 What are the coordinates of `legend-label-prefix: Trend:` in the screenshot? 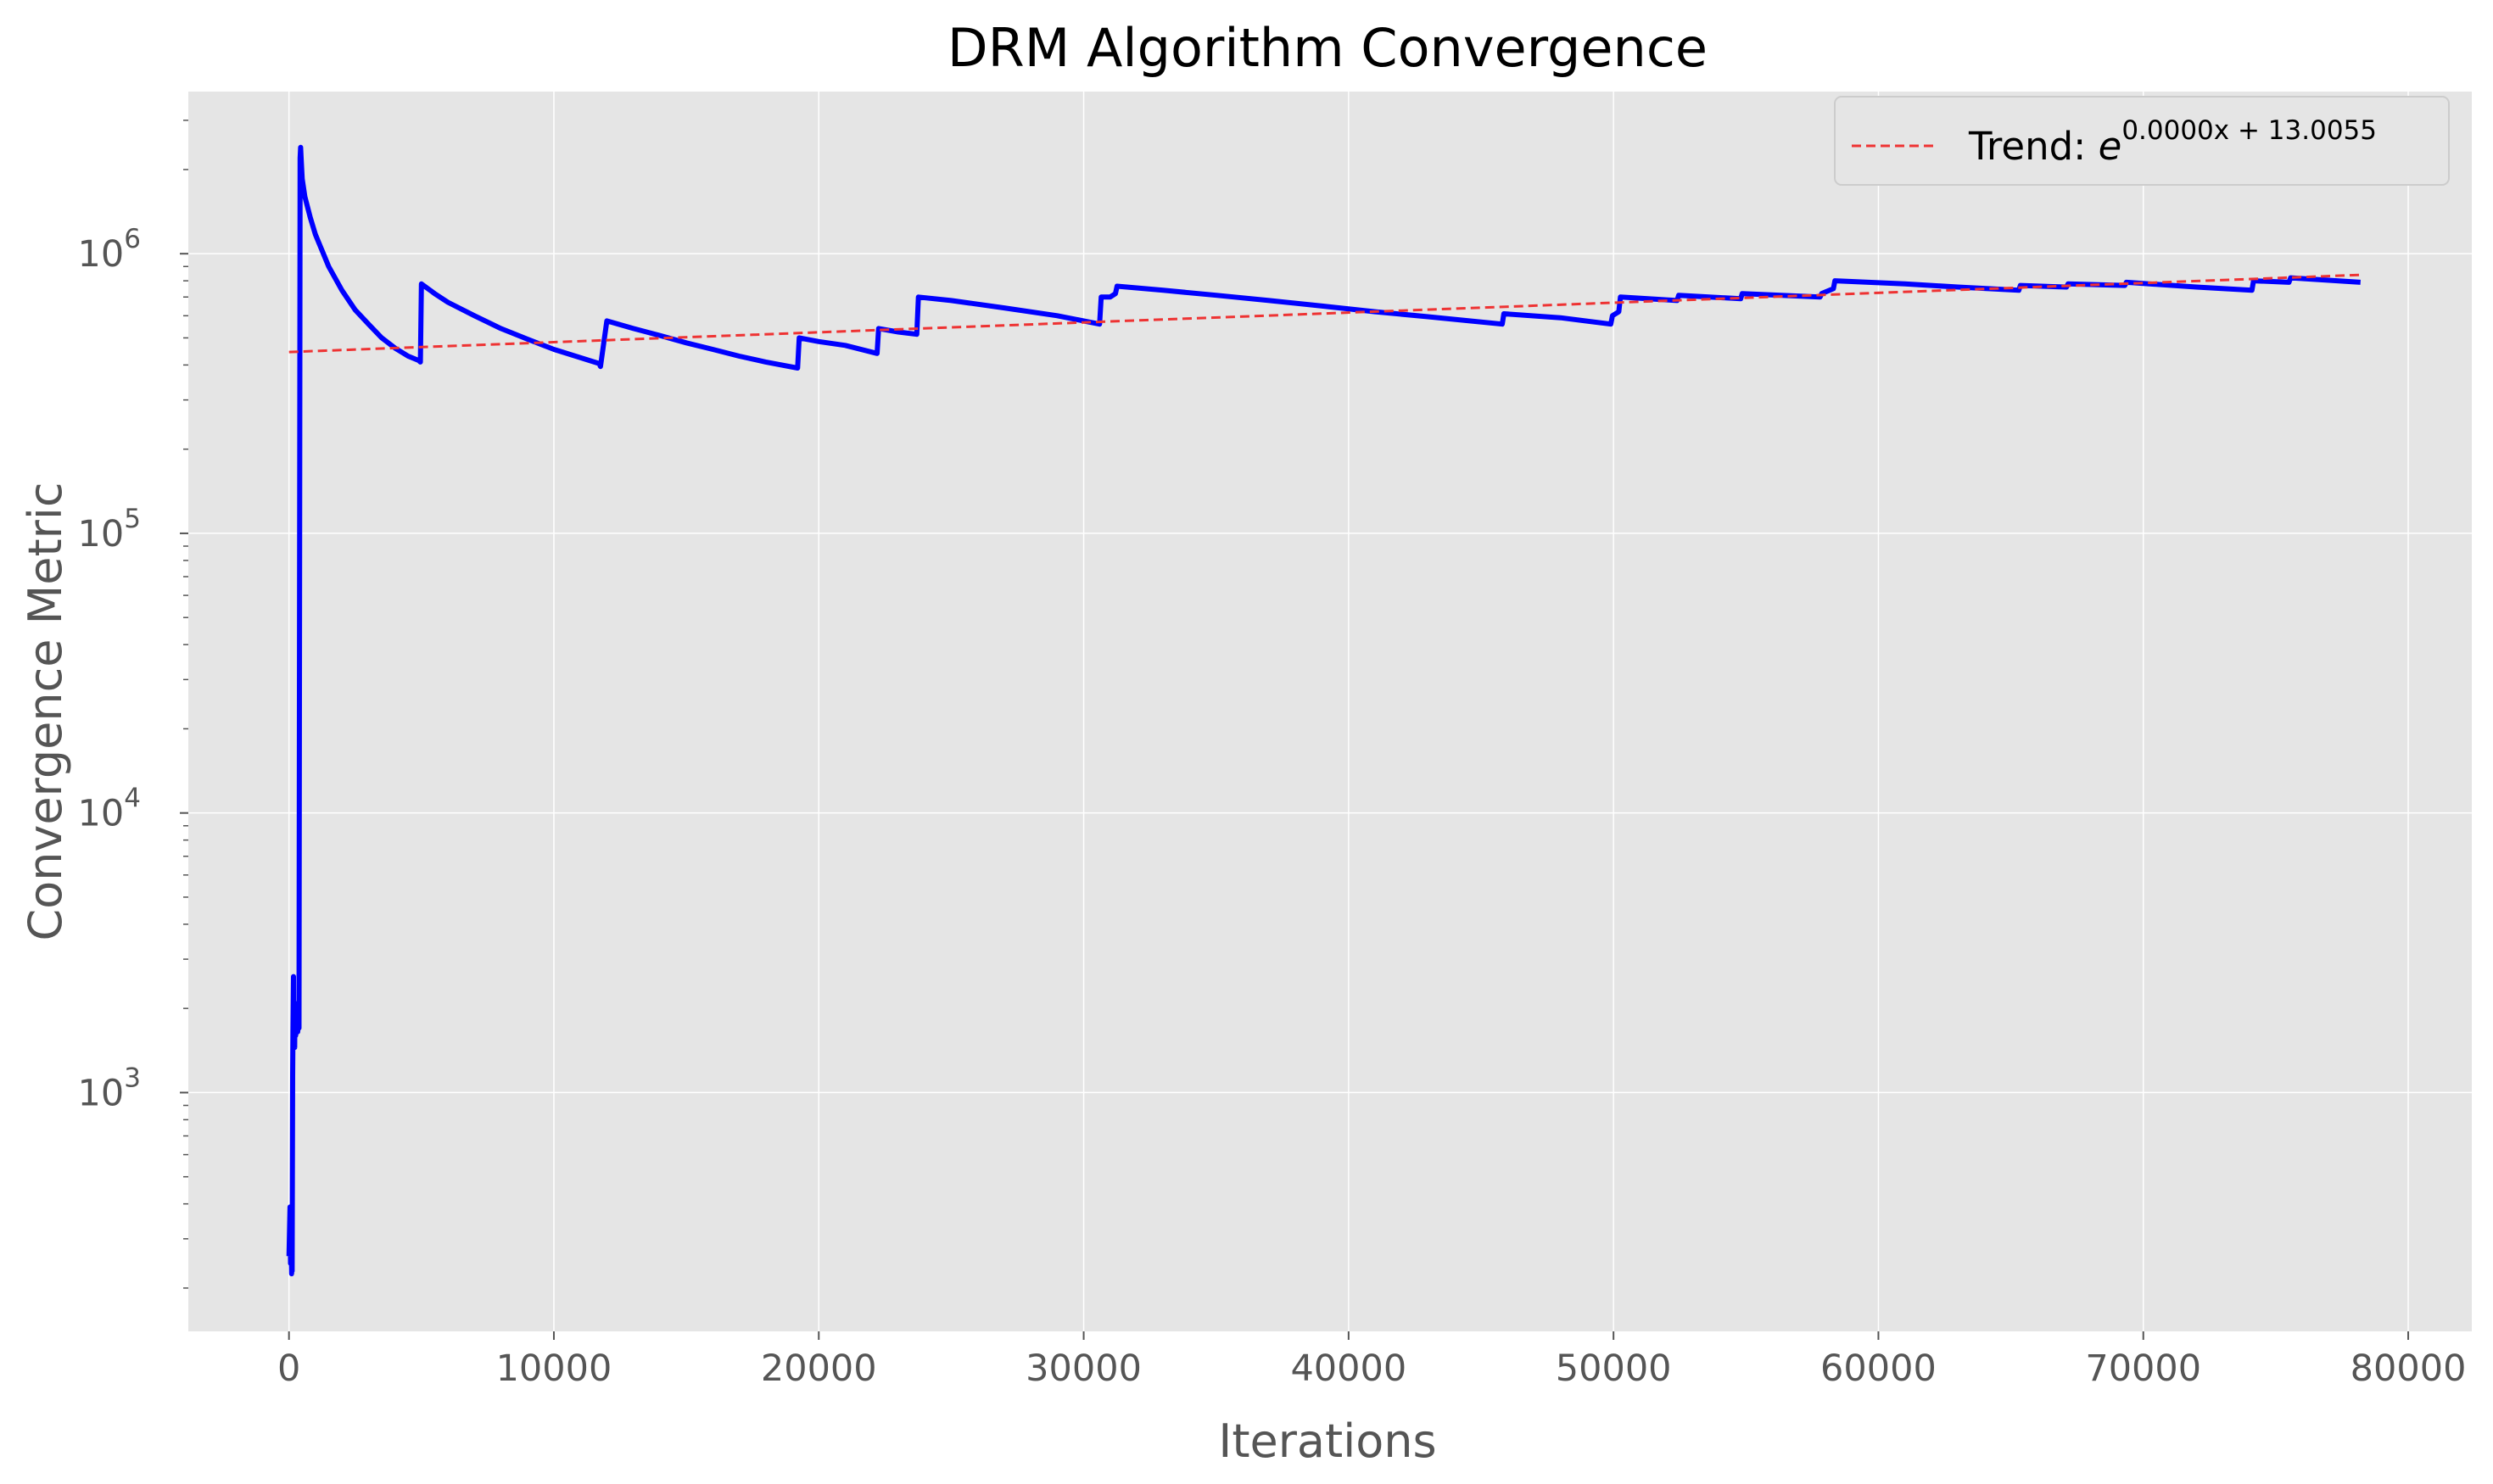 It's located at (2033, 146).